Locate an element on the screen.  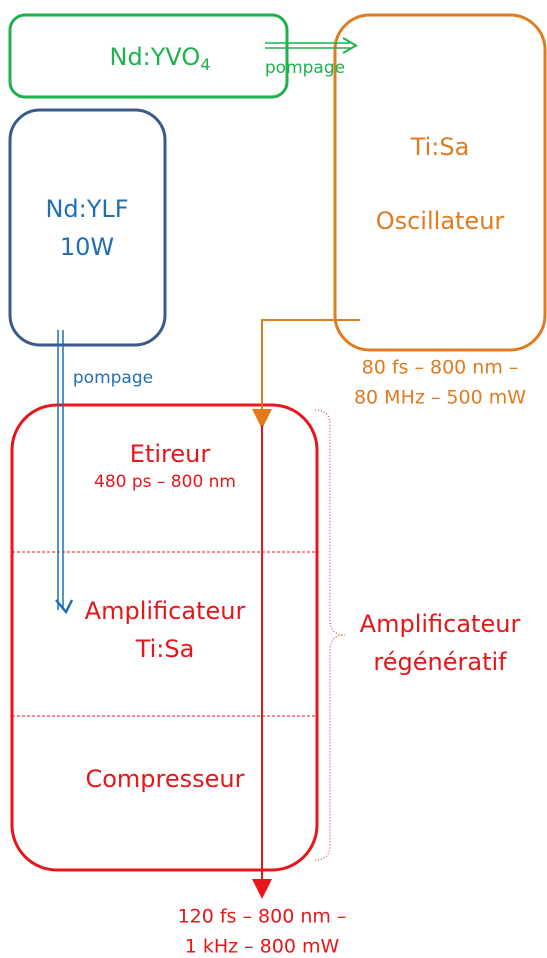
output-spec: 1 kHz – 800 mW is located at coordinates (262, 947).